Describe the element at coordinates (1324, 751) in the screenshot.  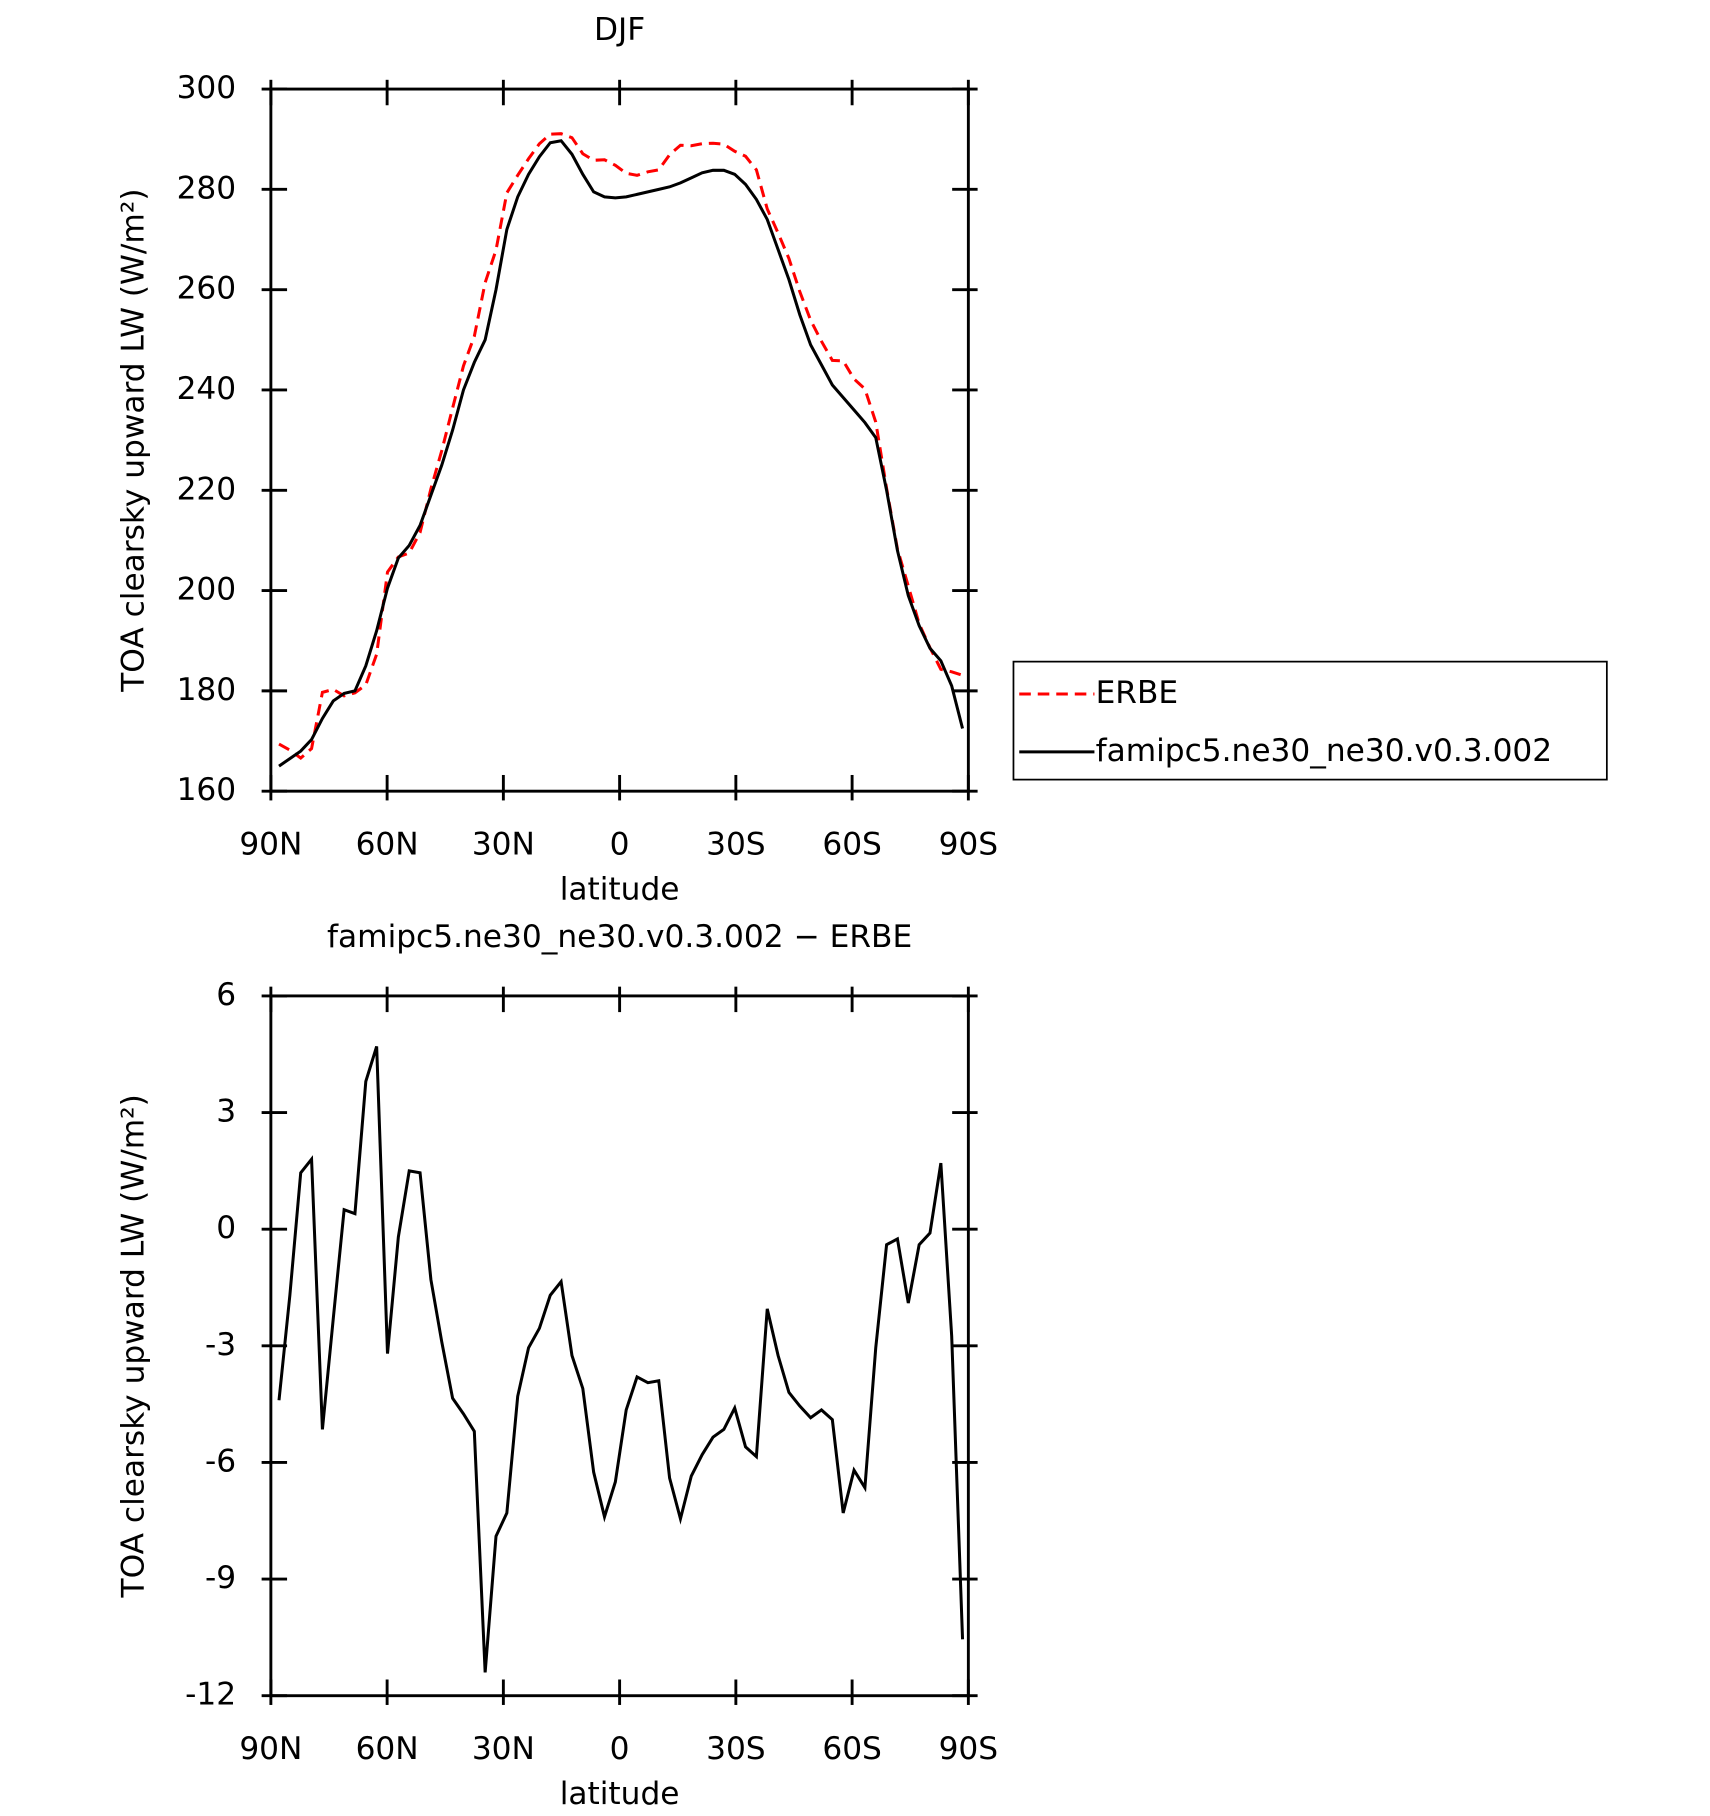
I see `legend-label: famipc5.ne30_ne30.v0.3.002` at that location.